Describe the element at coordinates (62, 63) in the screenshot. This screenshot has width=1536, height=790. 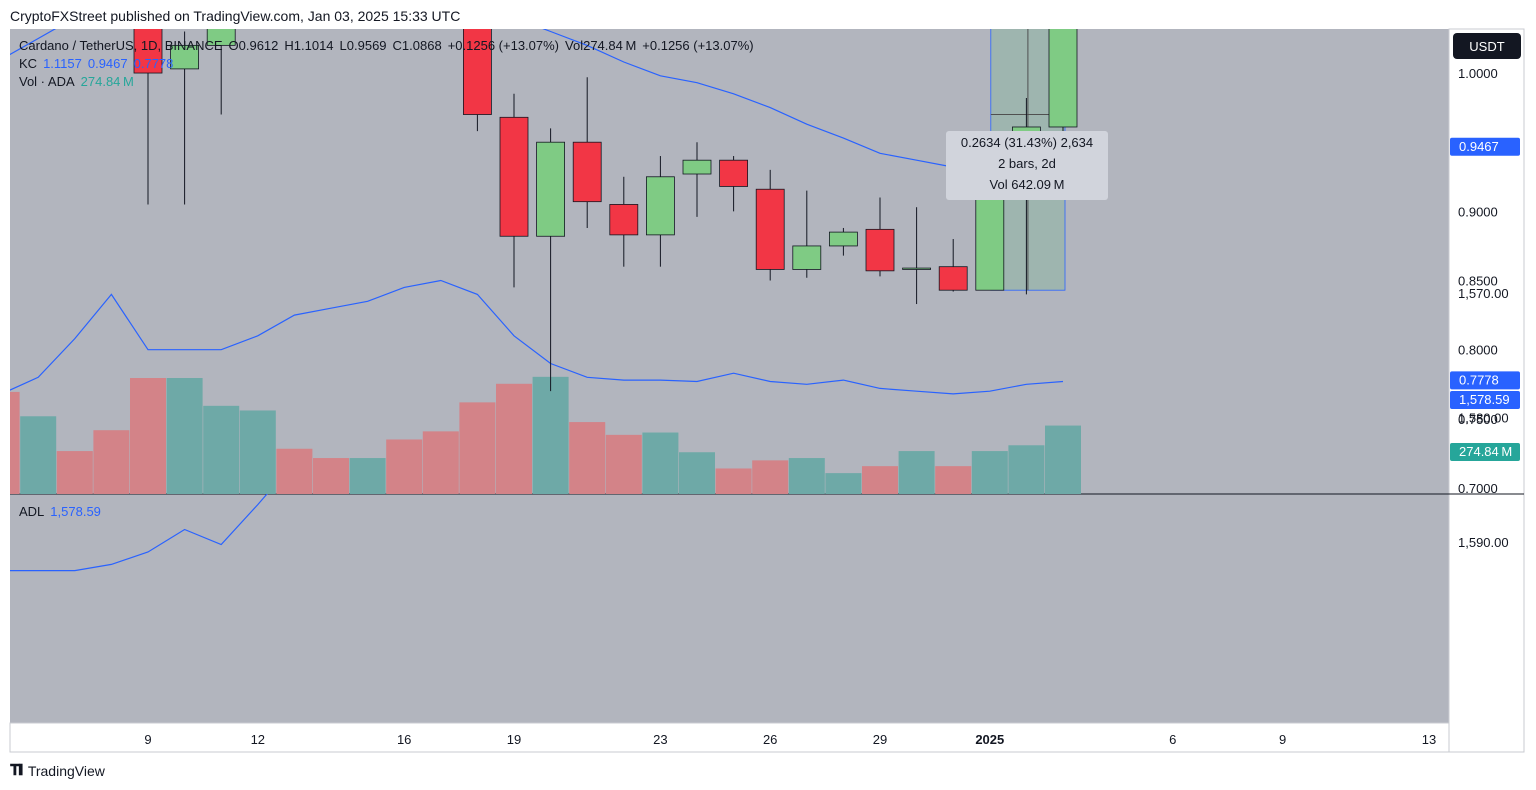
I see `kc-upper-value: 1.1157` at that location.